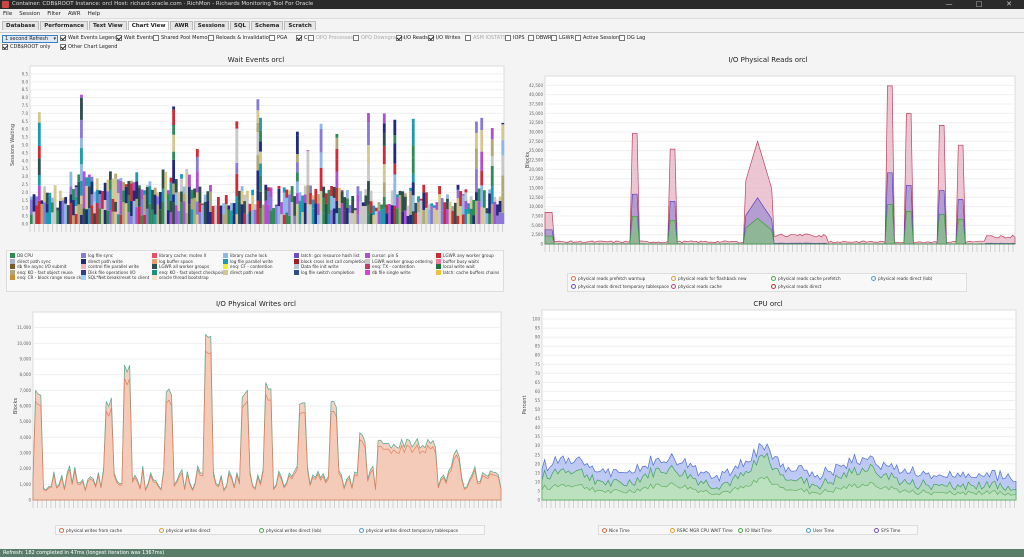  I want to click on menu-help: Help, so click(94, 14).